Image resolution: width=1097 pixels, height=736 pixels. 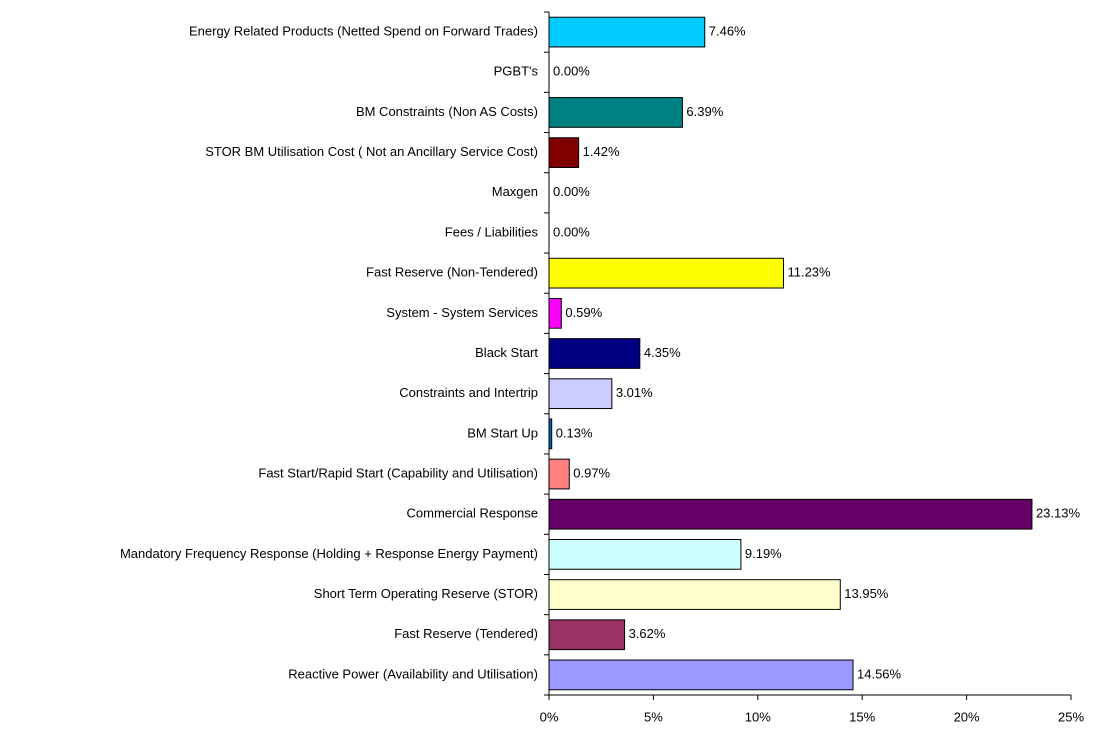 I want to click on data-label: 3.01%, so click(x=634, y=392).